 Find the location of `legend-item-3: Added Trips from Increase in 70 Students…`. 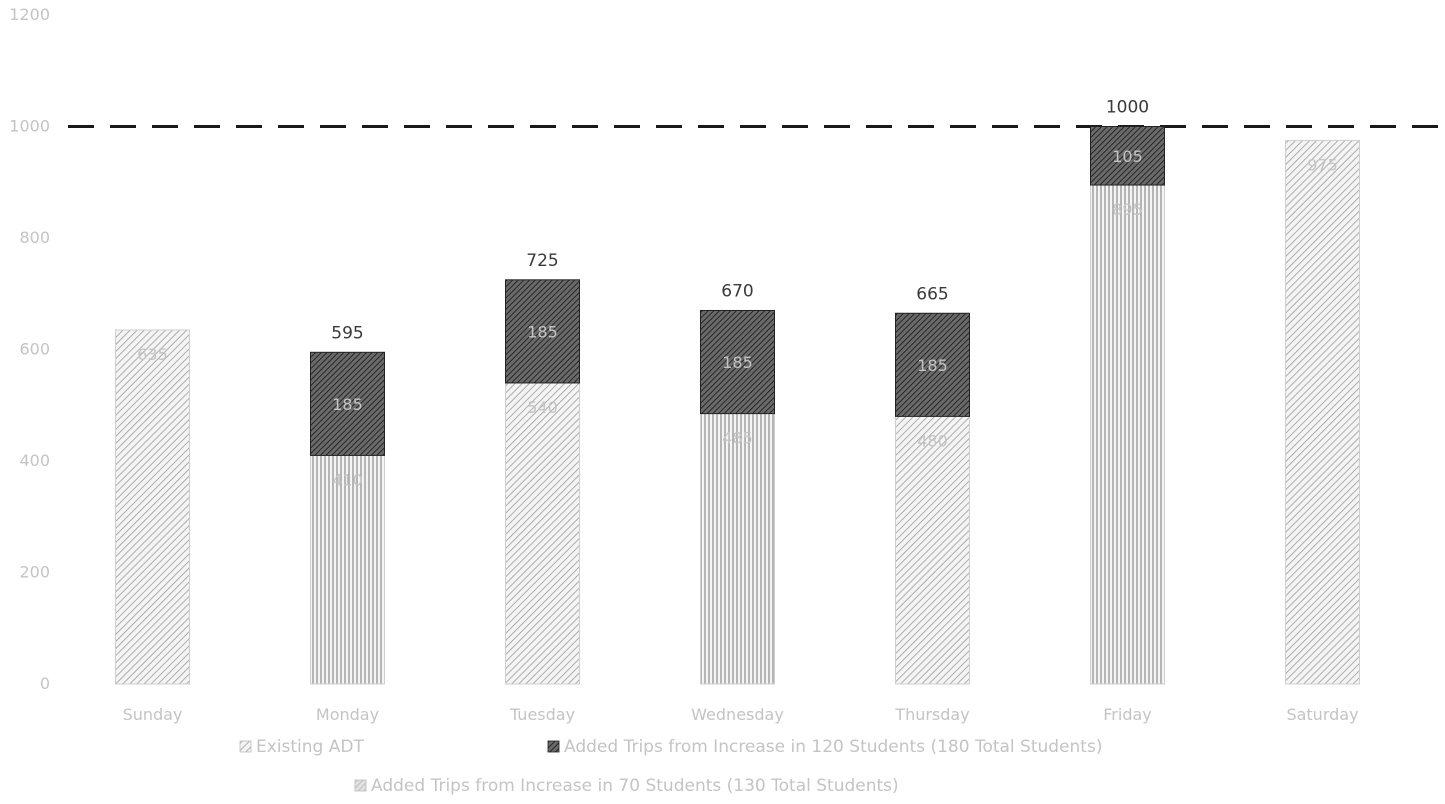

legend-item-3: Added Trips from Increase in 70 Students… is located at coordinates (626, 786).